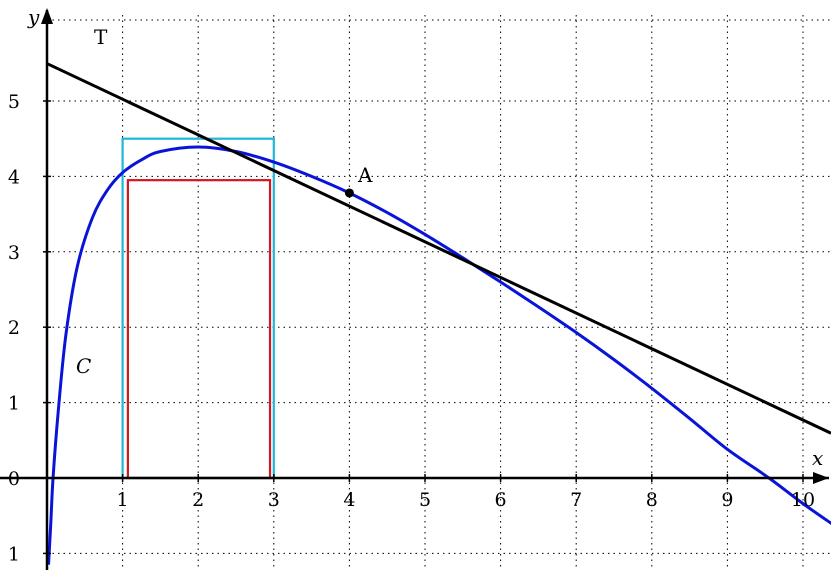 This screenshot has width=831, height=570. Describe the element at coordinates (349, 193) in the screenshot. I see `point-a` at that location.